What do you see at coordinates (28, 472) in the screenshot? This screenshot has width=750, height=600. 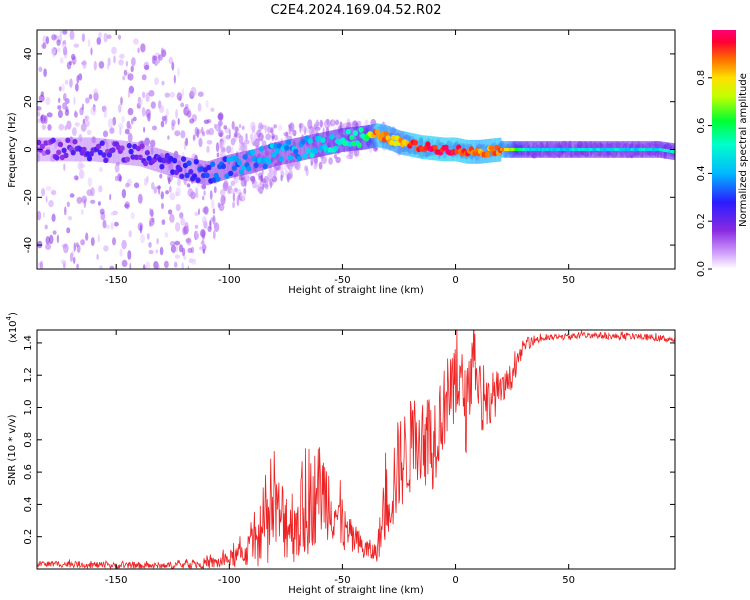 I see `snr-y-tick-label: 0.6` at bounding box center [28, 472].